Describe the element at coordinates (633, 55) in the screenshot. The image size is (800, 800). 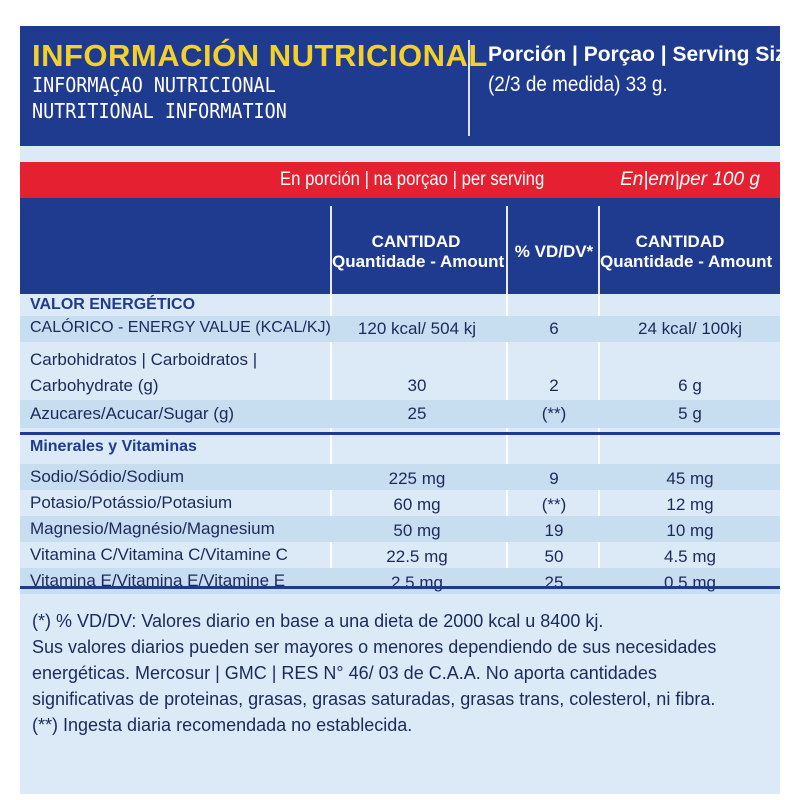
I see `serving-size-label: Porción | Porçao | Serving Size` at that location.